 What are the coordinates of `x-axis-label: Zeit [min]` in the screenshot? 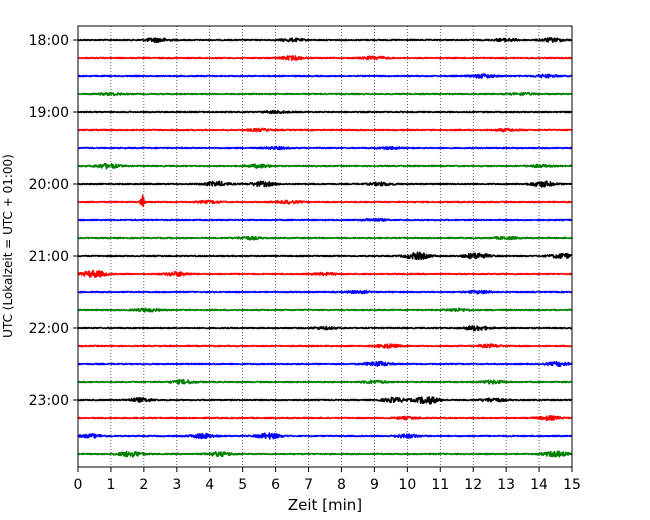 It's located at (325, 505).